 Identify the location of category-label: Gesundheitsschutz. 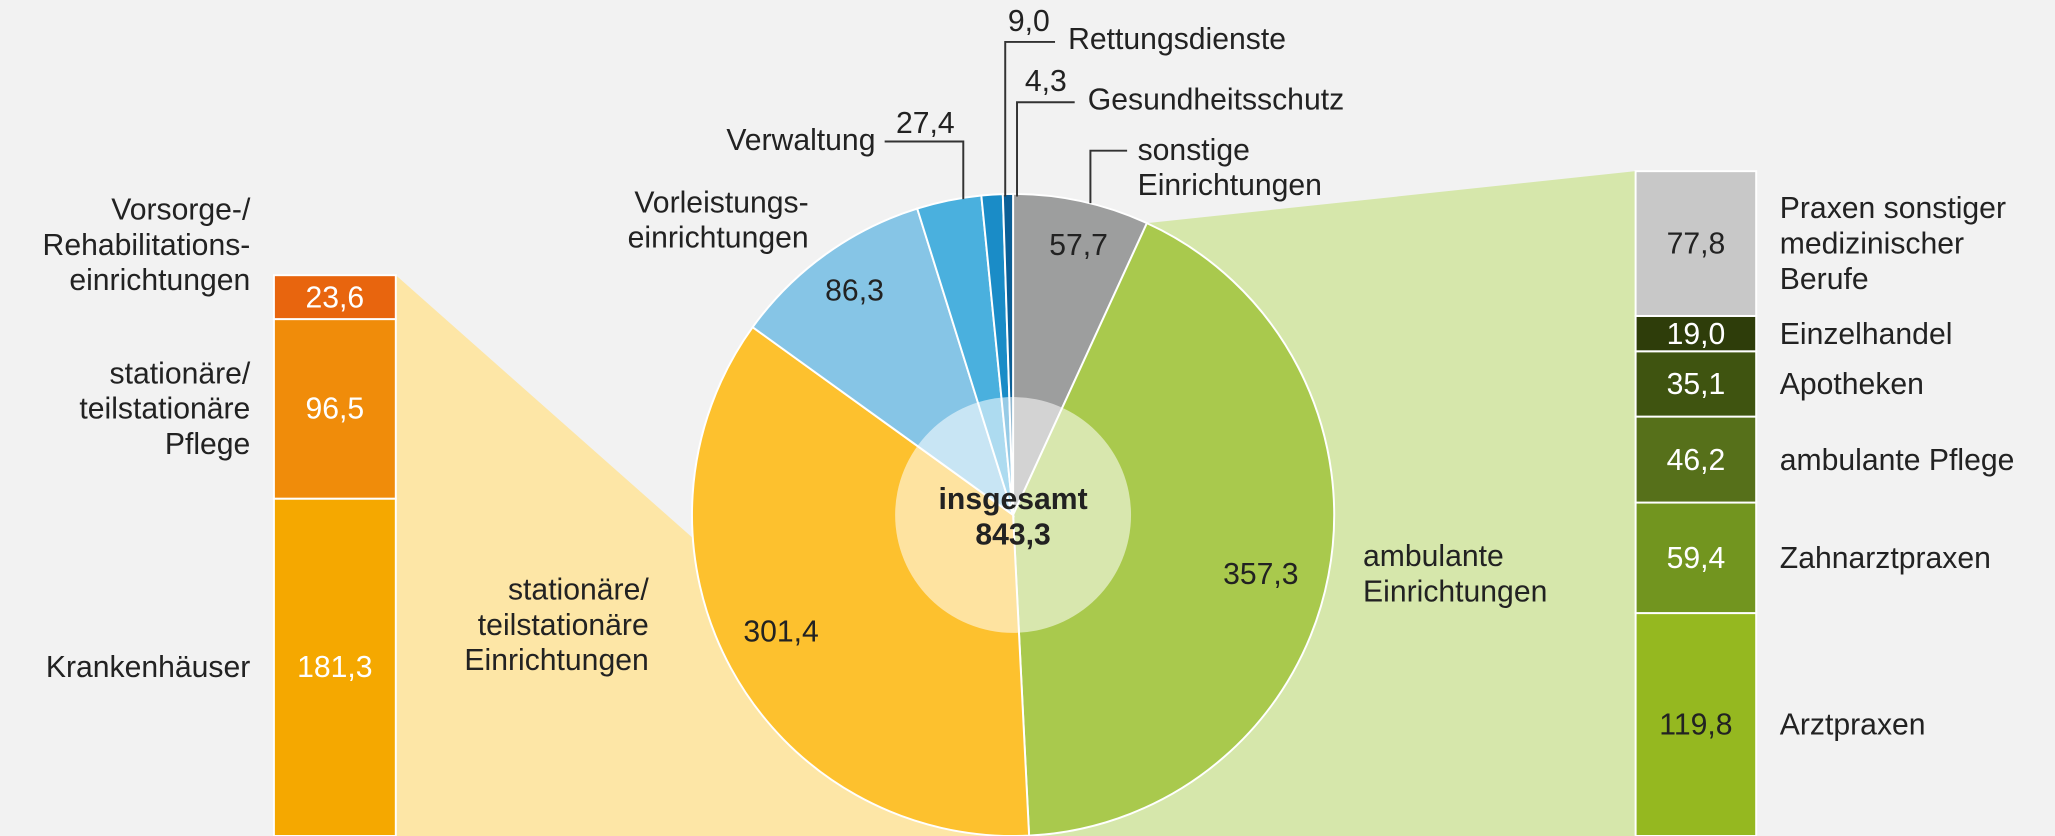
(1216, 98).